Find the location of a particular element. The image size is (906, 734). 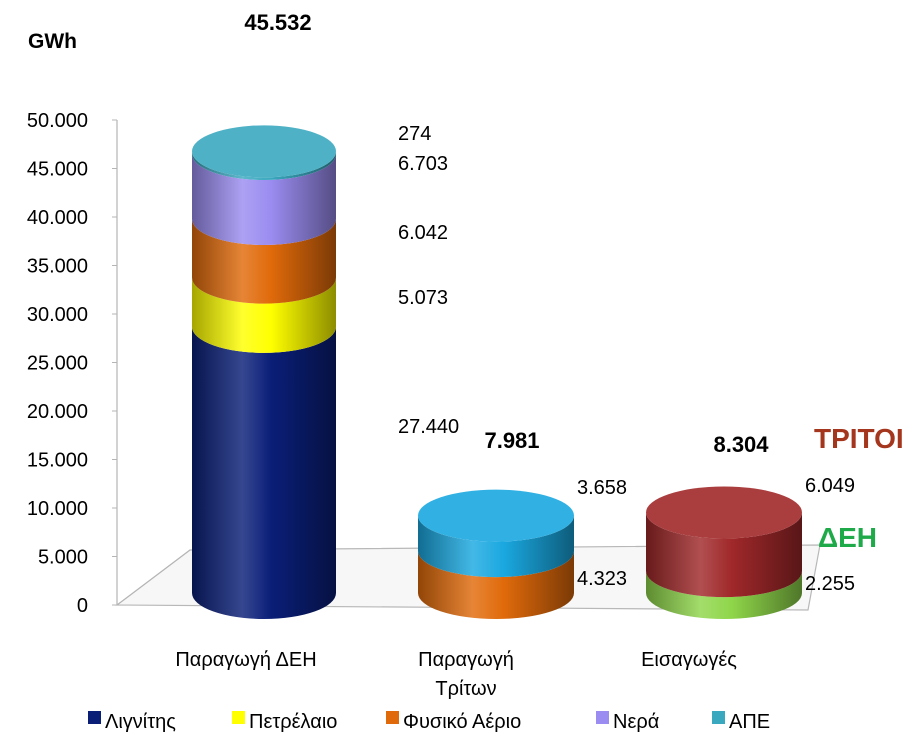

data-label: 6.042 is located at coordinates (423, 233).